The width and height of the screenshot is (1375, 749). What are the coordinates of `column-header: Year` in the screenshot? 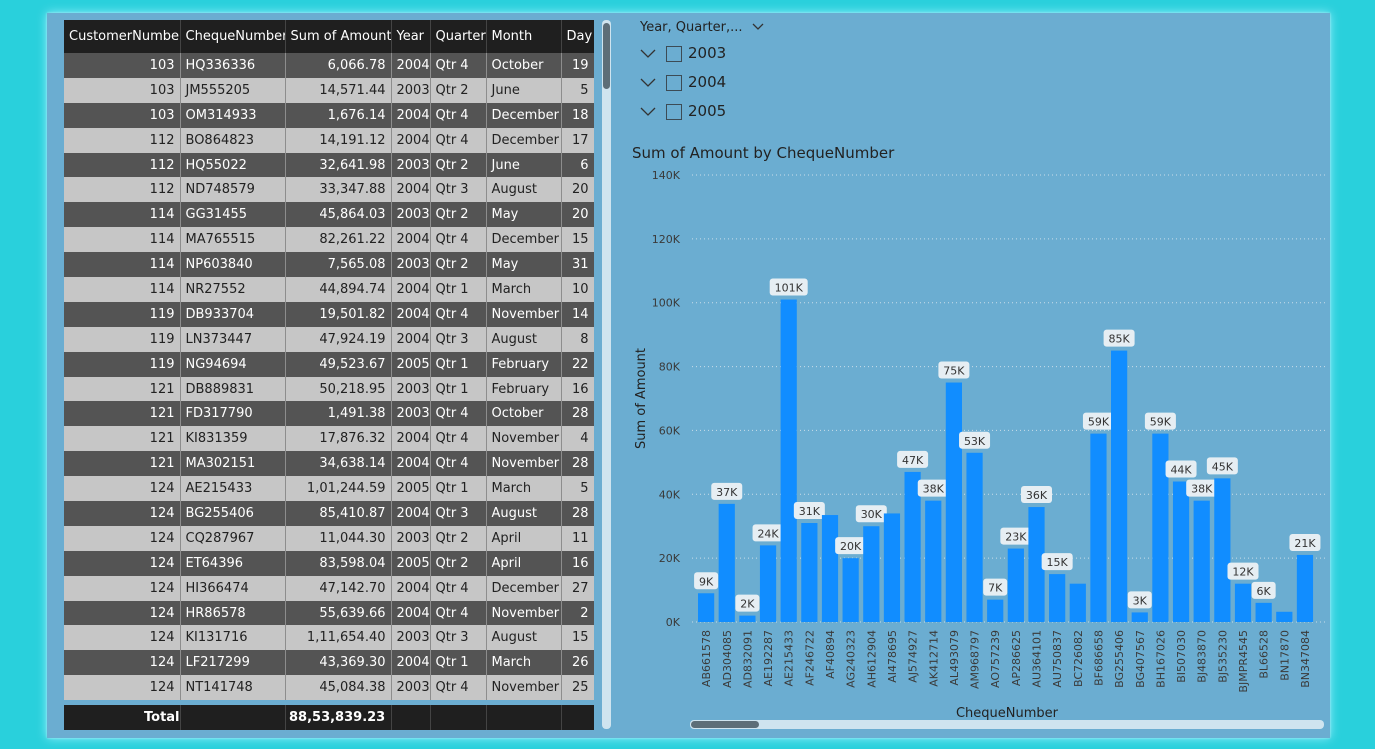 It's located at (411, 36).